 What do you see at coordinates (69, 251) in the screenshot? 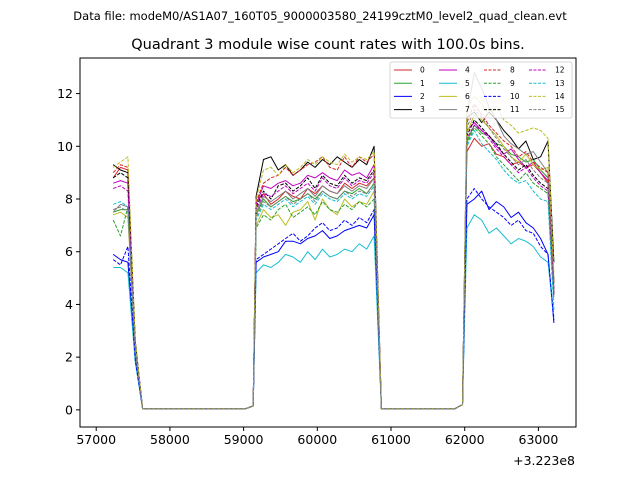
I see `y-tick-label: 6` at bounding box center [69, 251].